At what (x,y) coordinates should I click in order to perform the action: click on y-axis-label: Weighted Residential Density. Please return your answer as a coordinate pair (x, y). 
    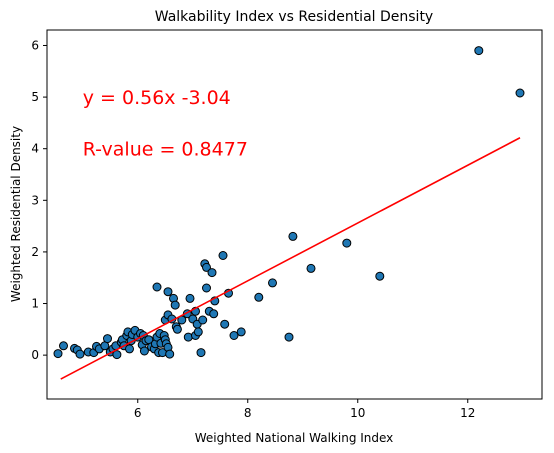
    Looking at the image, I should click on (16, 214).